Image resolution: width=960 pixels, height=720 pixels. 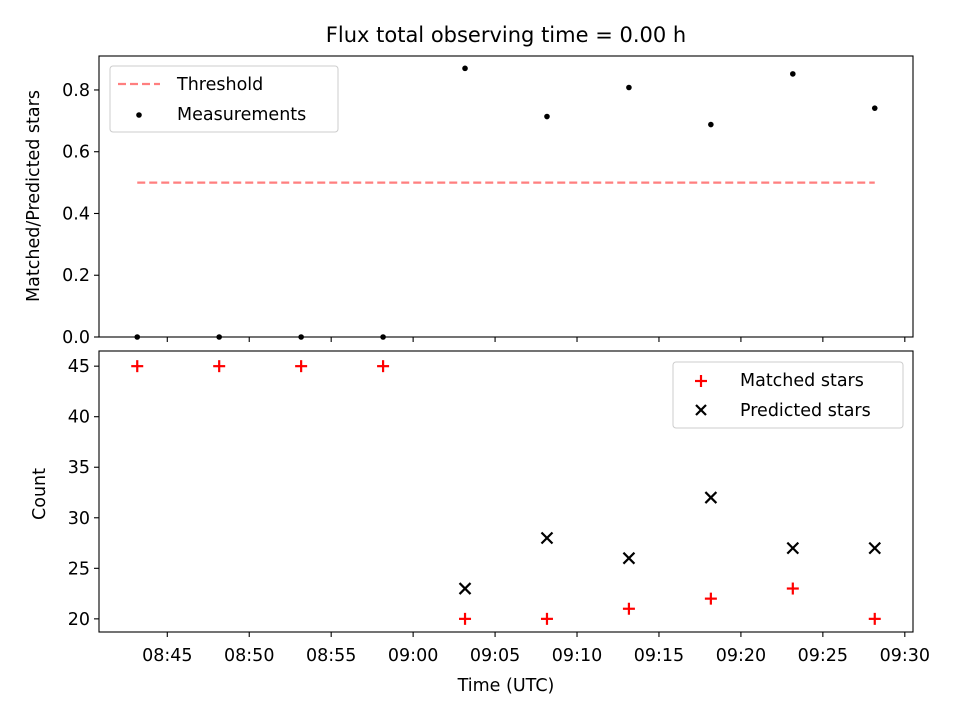 What do you see at coordinates (701, 381) in the screenshot?
I see `legend-matched-swatch` at bounding box center [701, 381].